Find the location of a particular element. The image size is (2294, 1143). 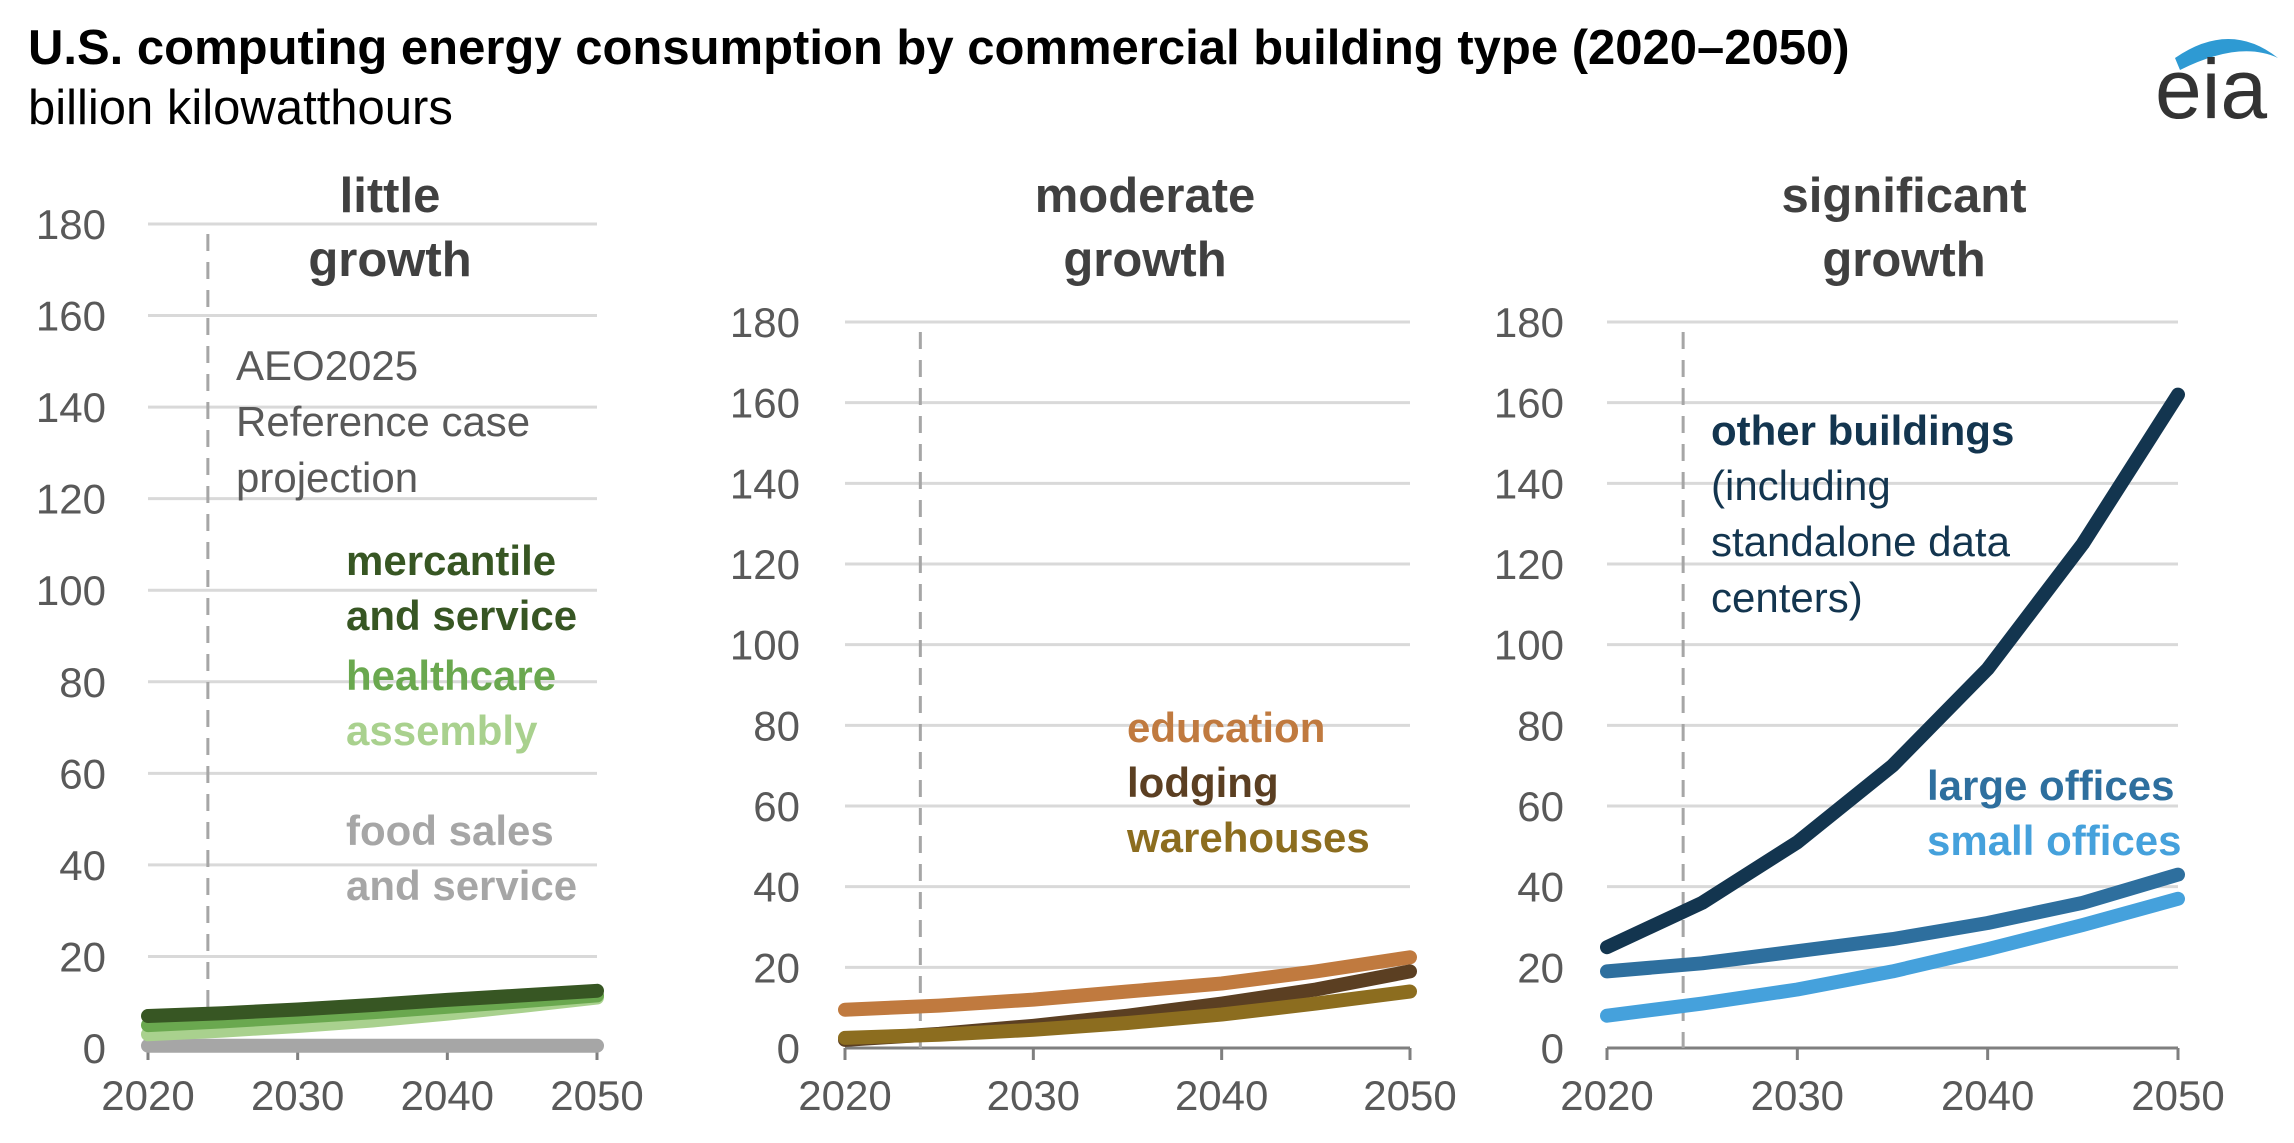

series-label: other buildings is located at coordinates (1862, 430).